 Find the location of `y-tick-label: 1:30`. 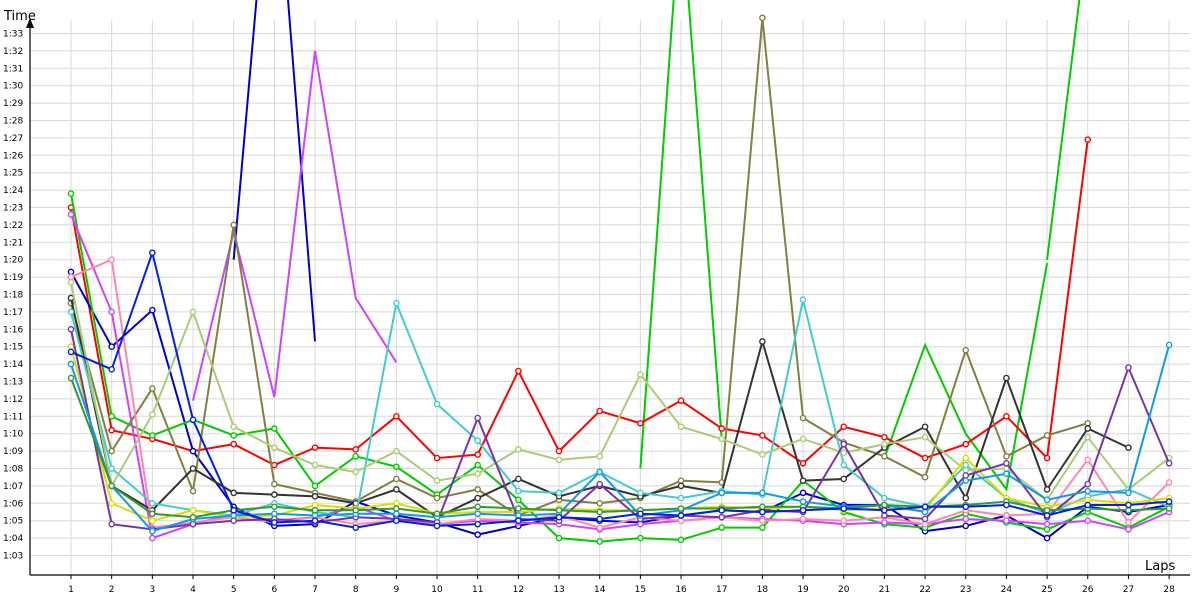

y-tick-label: 1:30 is located at coordinates (13, 87).